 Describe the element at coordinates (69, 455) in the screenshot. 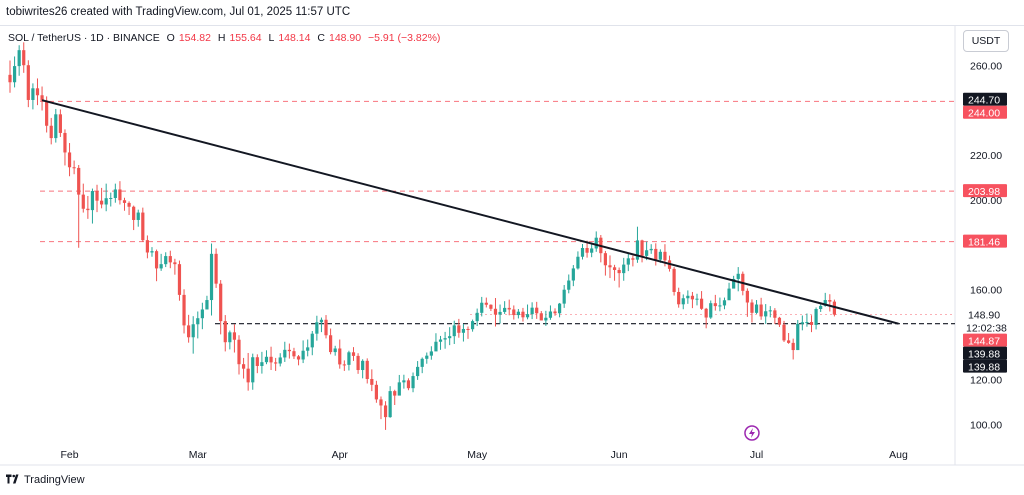

I see `x-tick-label: Feb` at that location.